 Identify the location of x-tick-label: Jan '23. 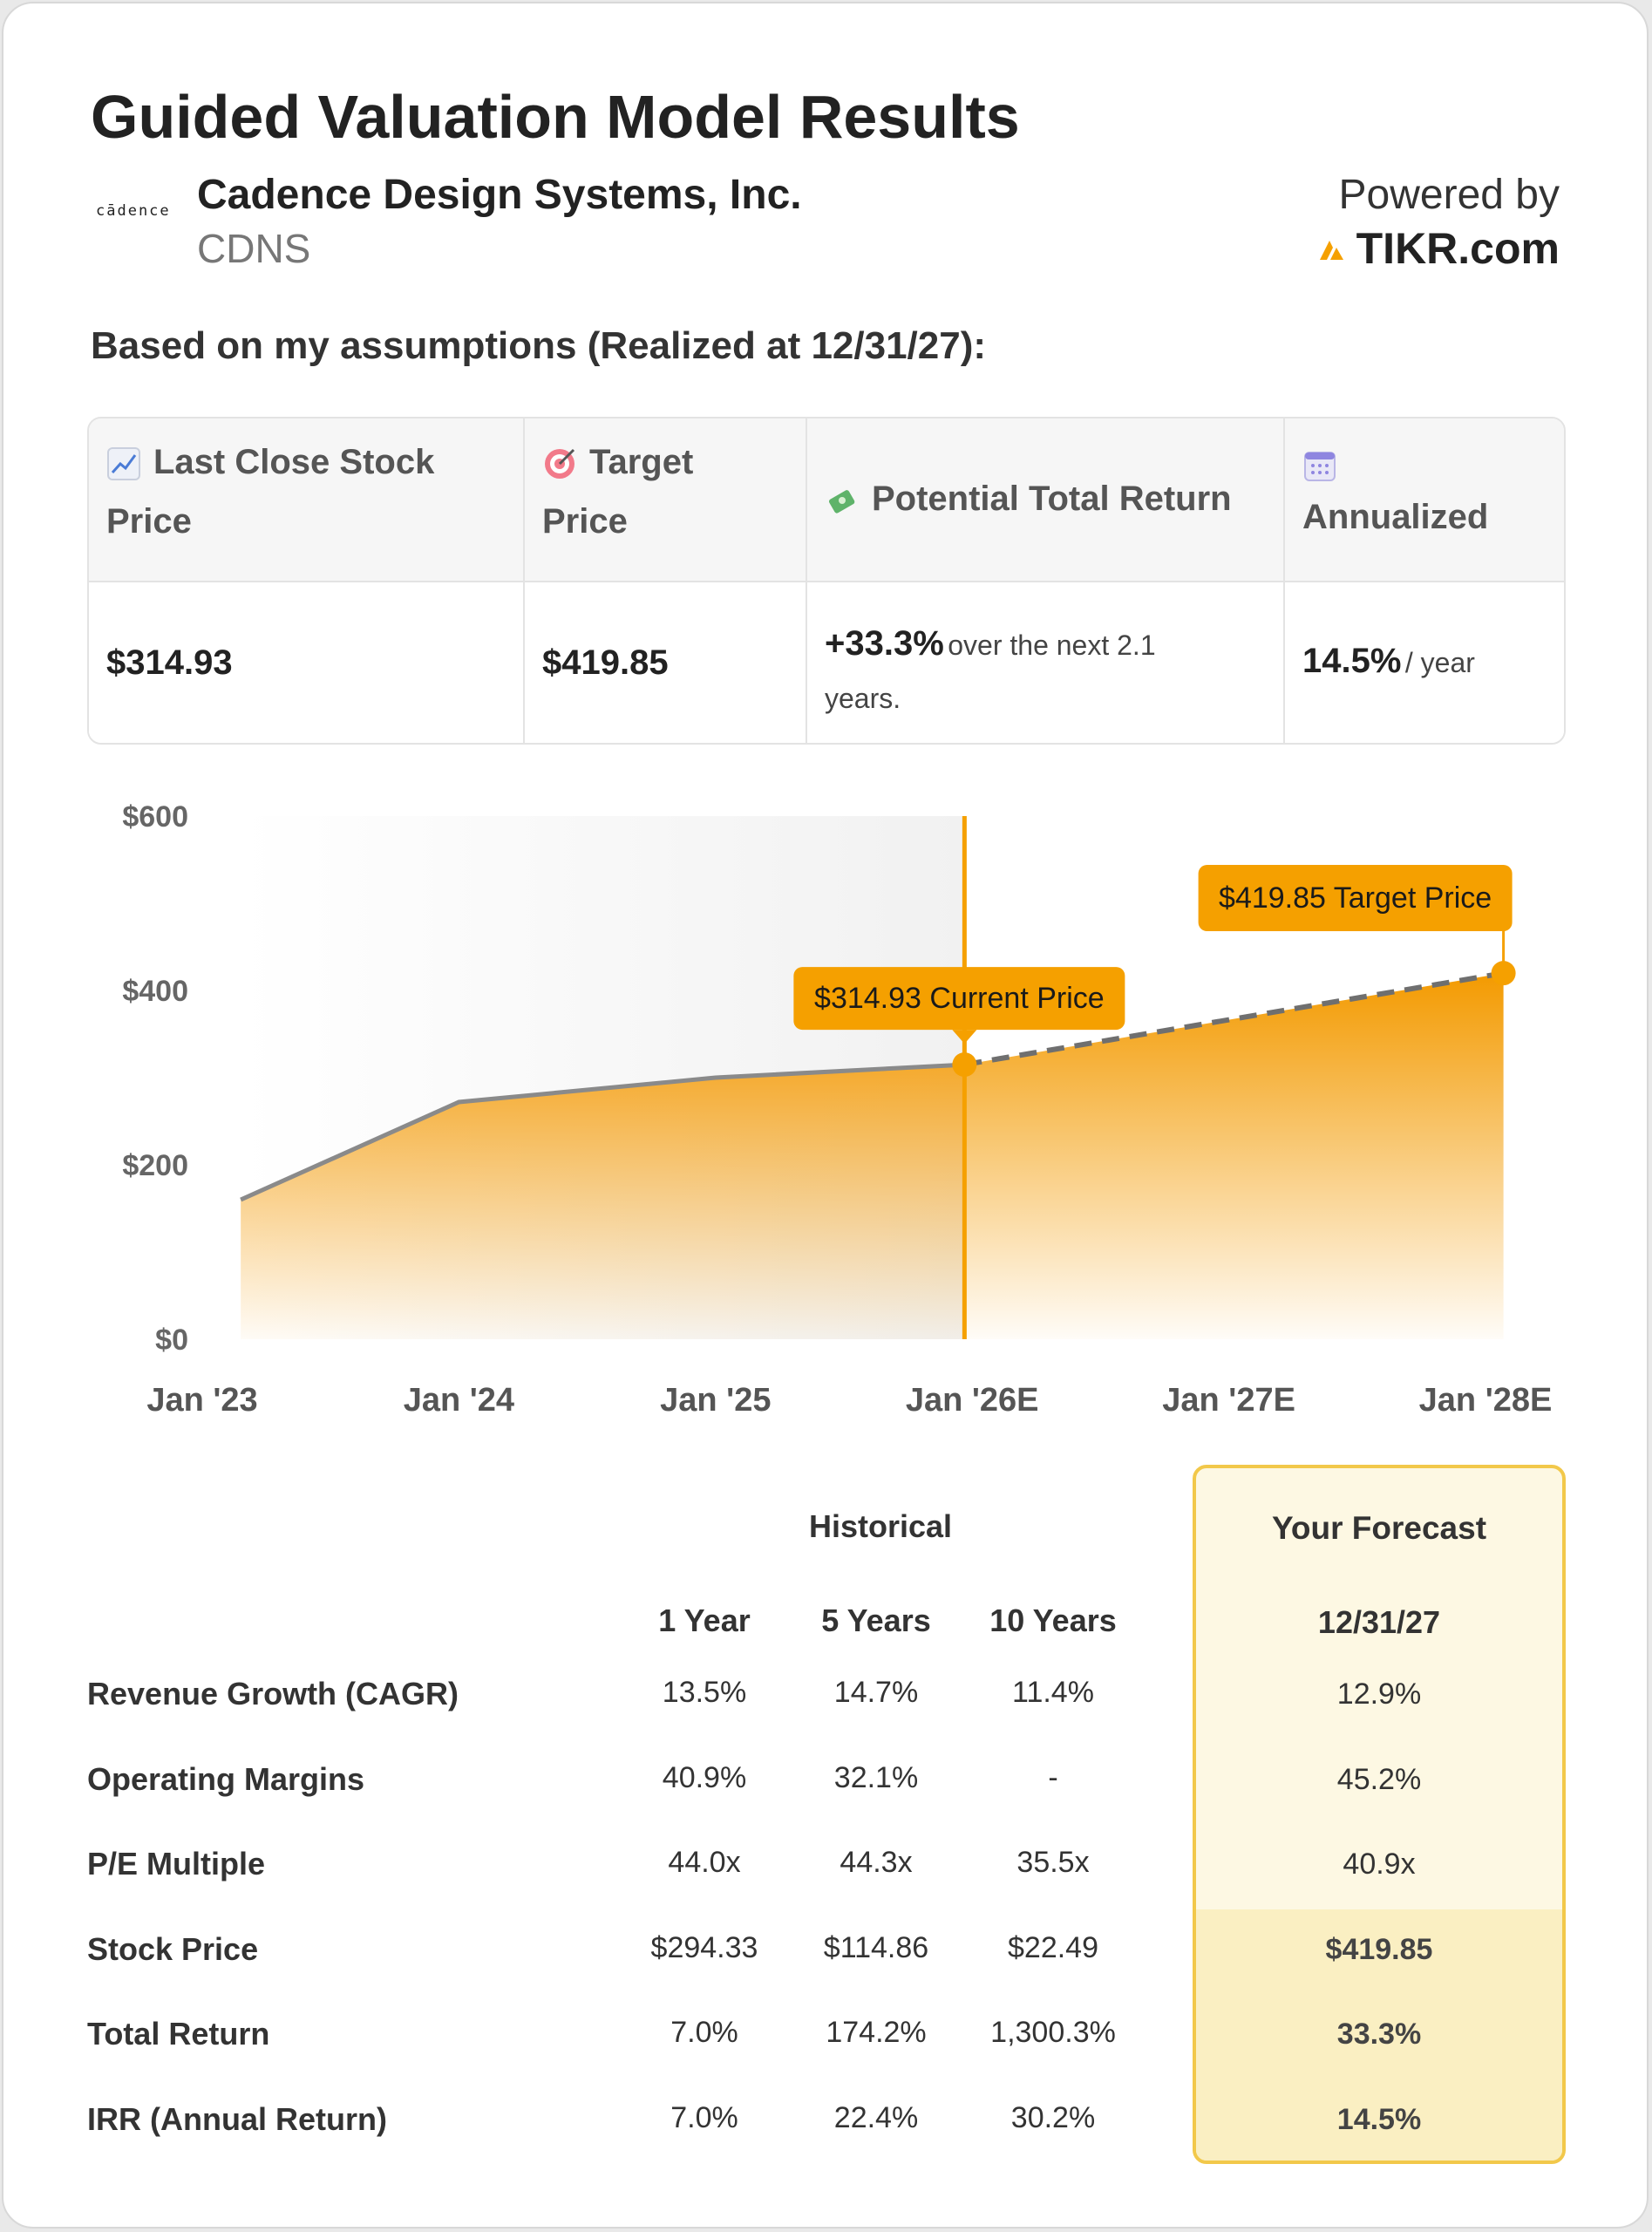
(201, 1400).